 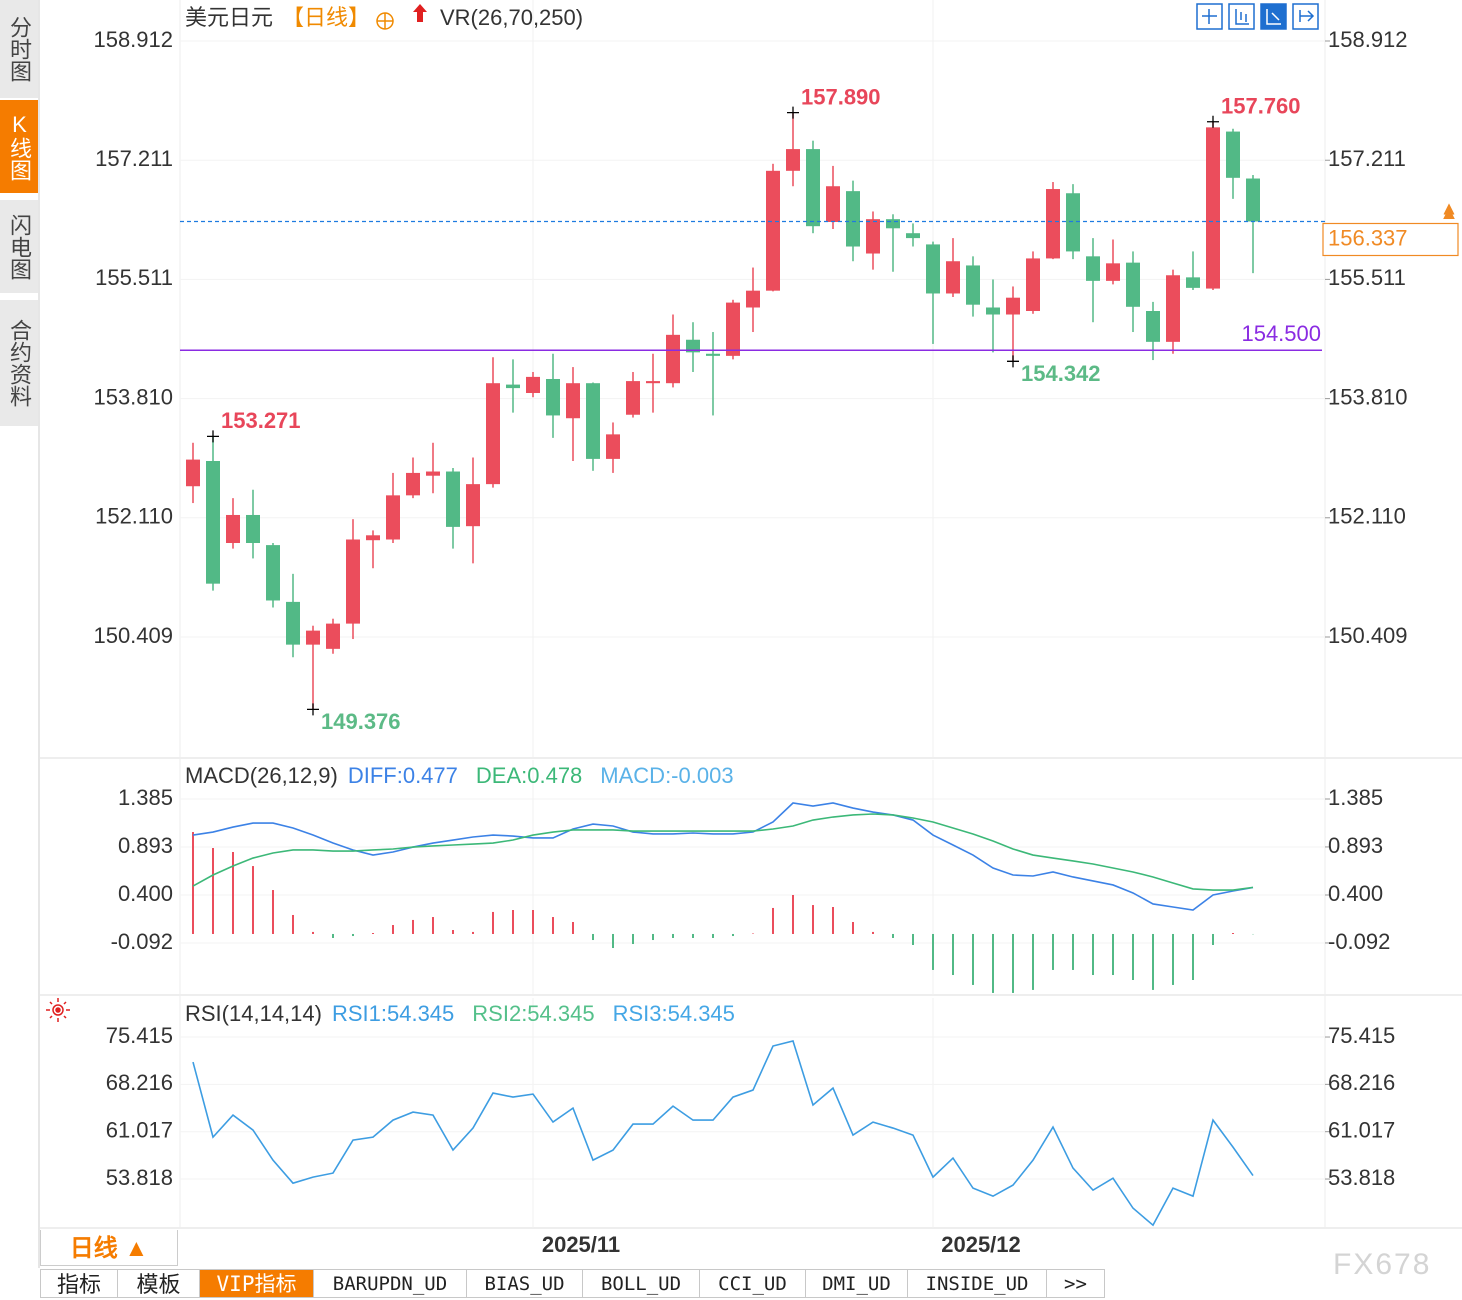 What do you see at coordinates (1368, 237) in the screenshot?
I see `last-price-label: 156.337` at bounding box center [1368, 237].